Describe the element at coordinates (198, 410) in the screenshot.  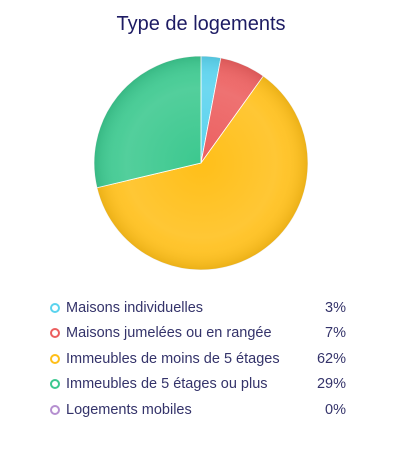
I see `legend-item-logements-mobiles: Logements mobiles 0%` at that location.